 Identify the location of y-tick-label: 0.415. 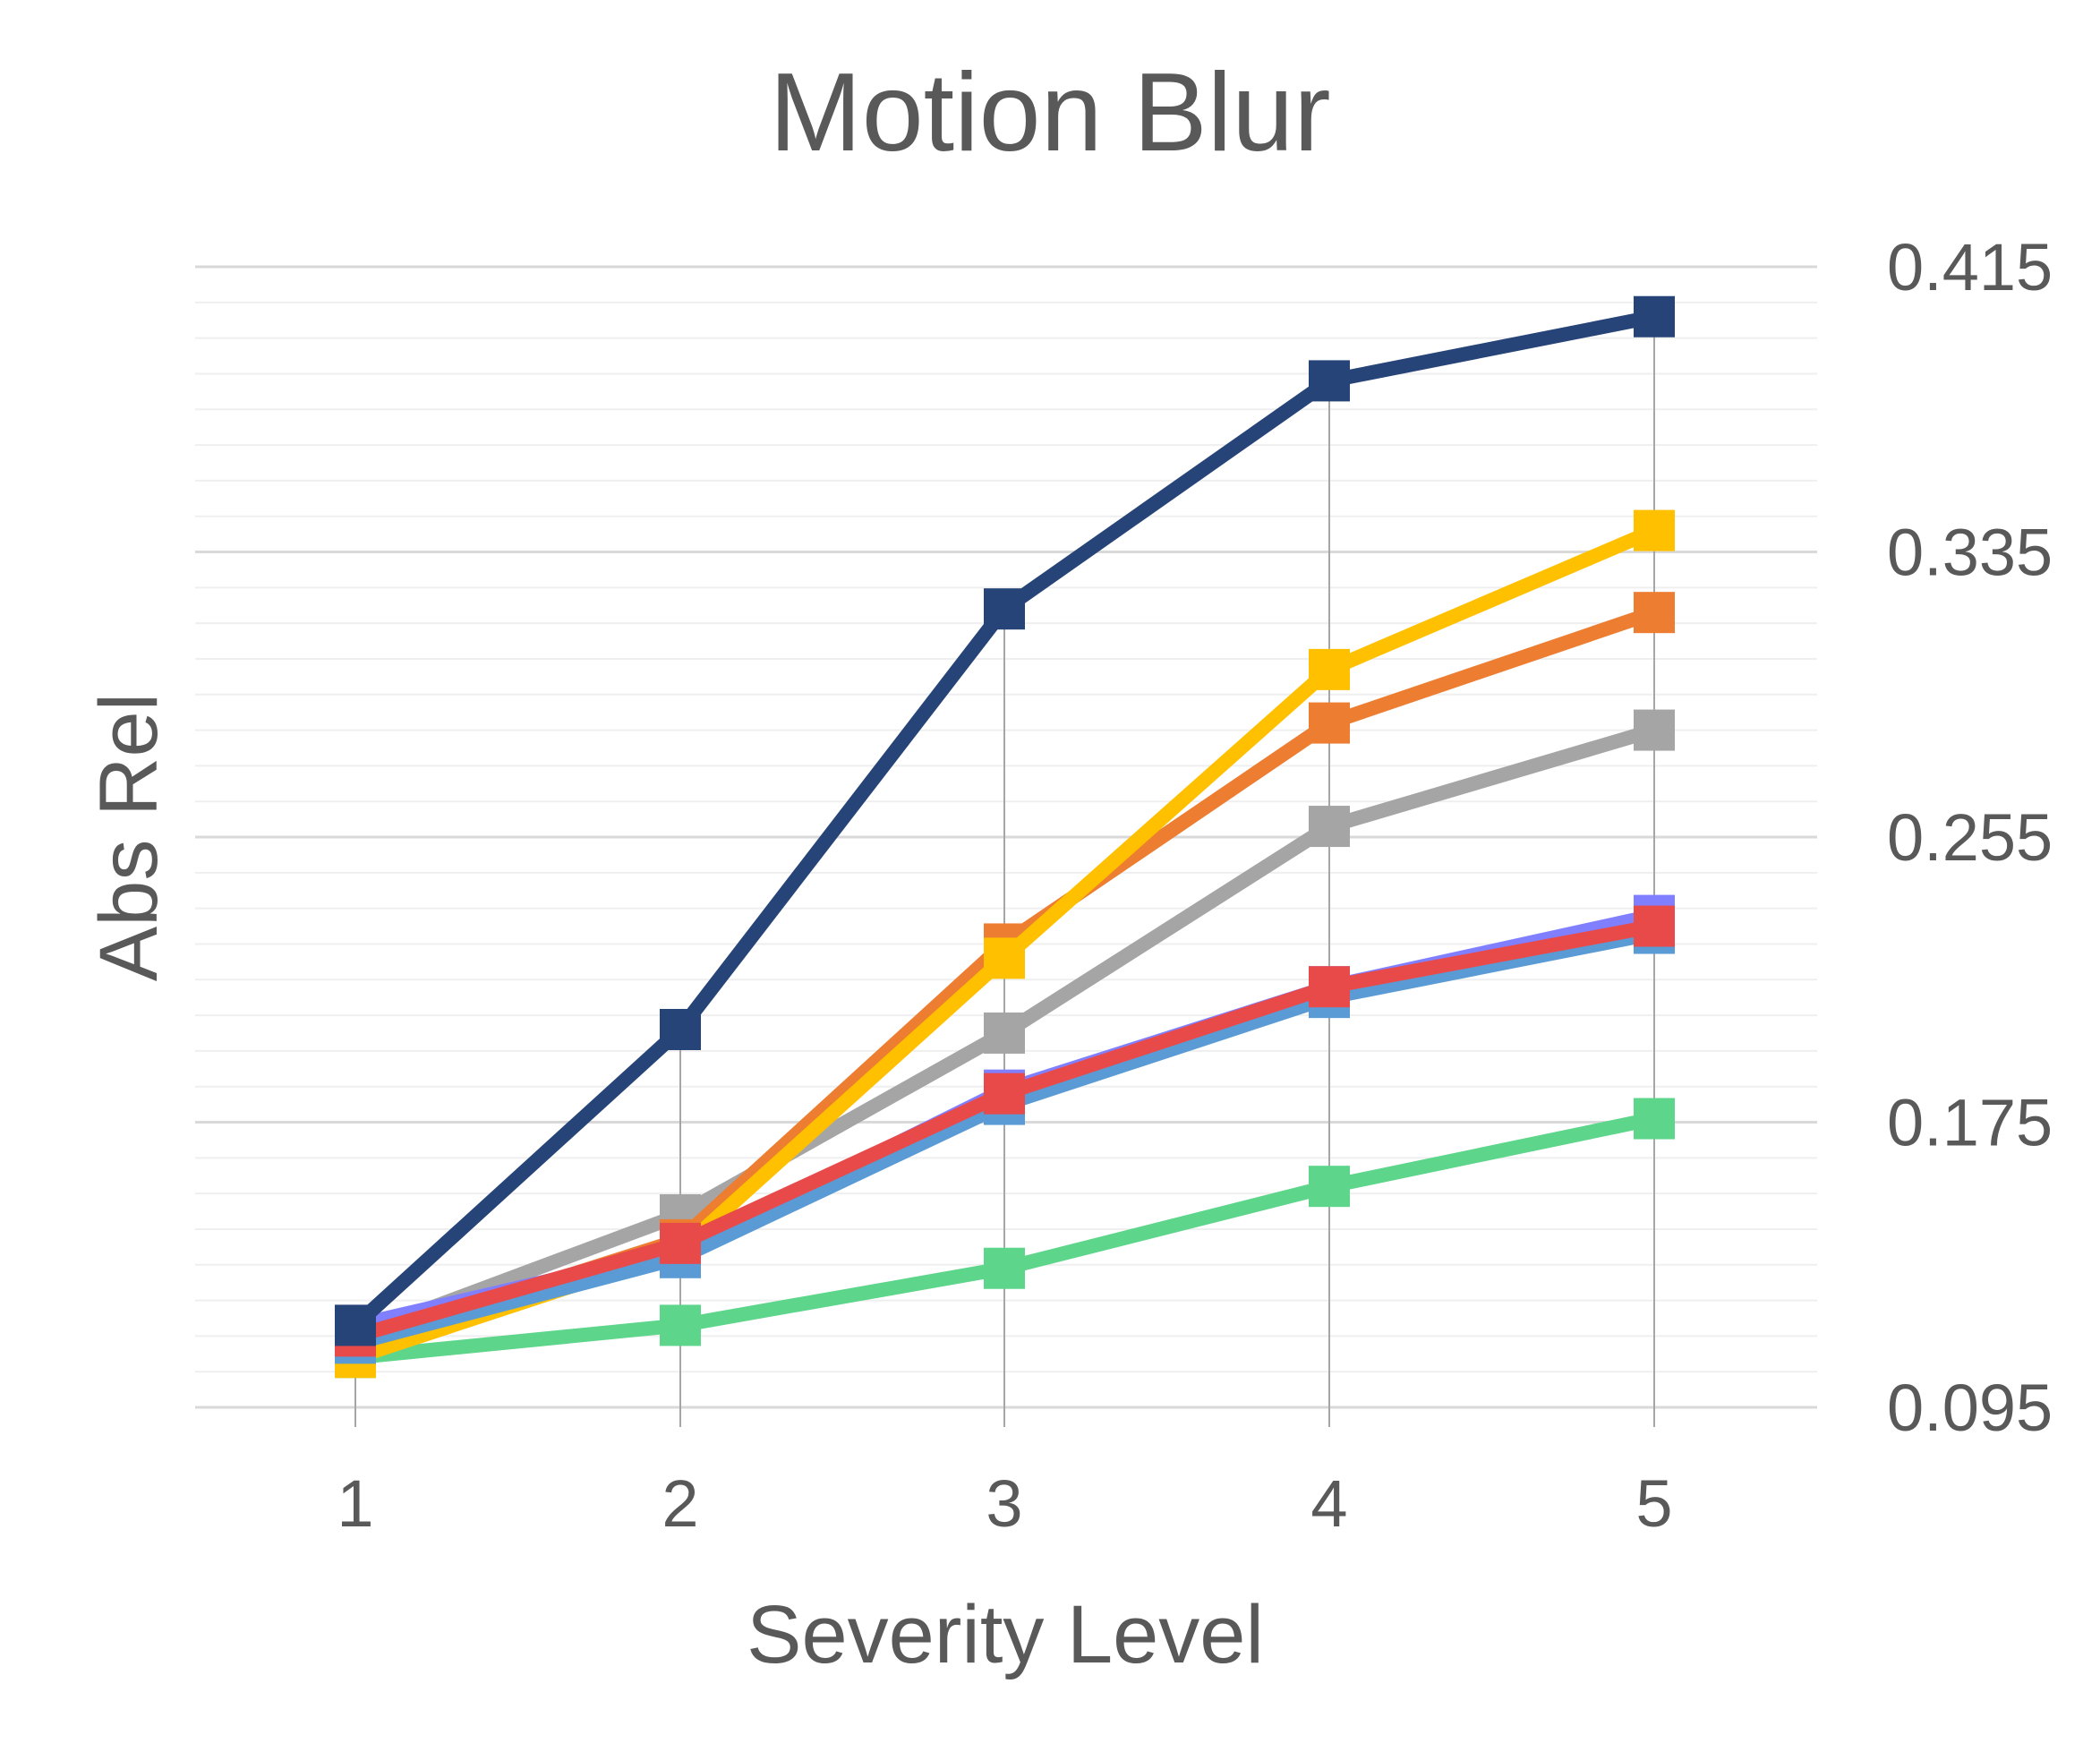
(1970, 267).